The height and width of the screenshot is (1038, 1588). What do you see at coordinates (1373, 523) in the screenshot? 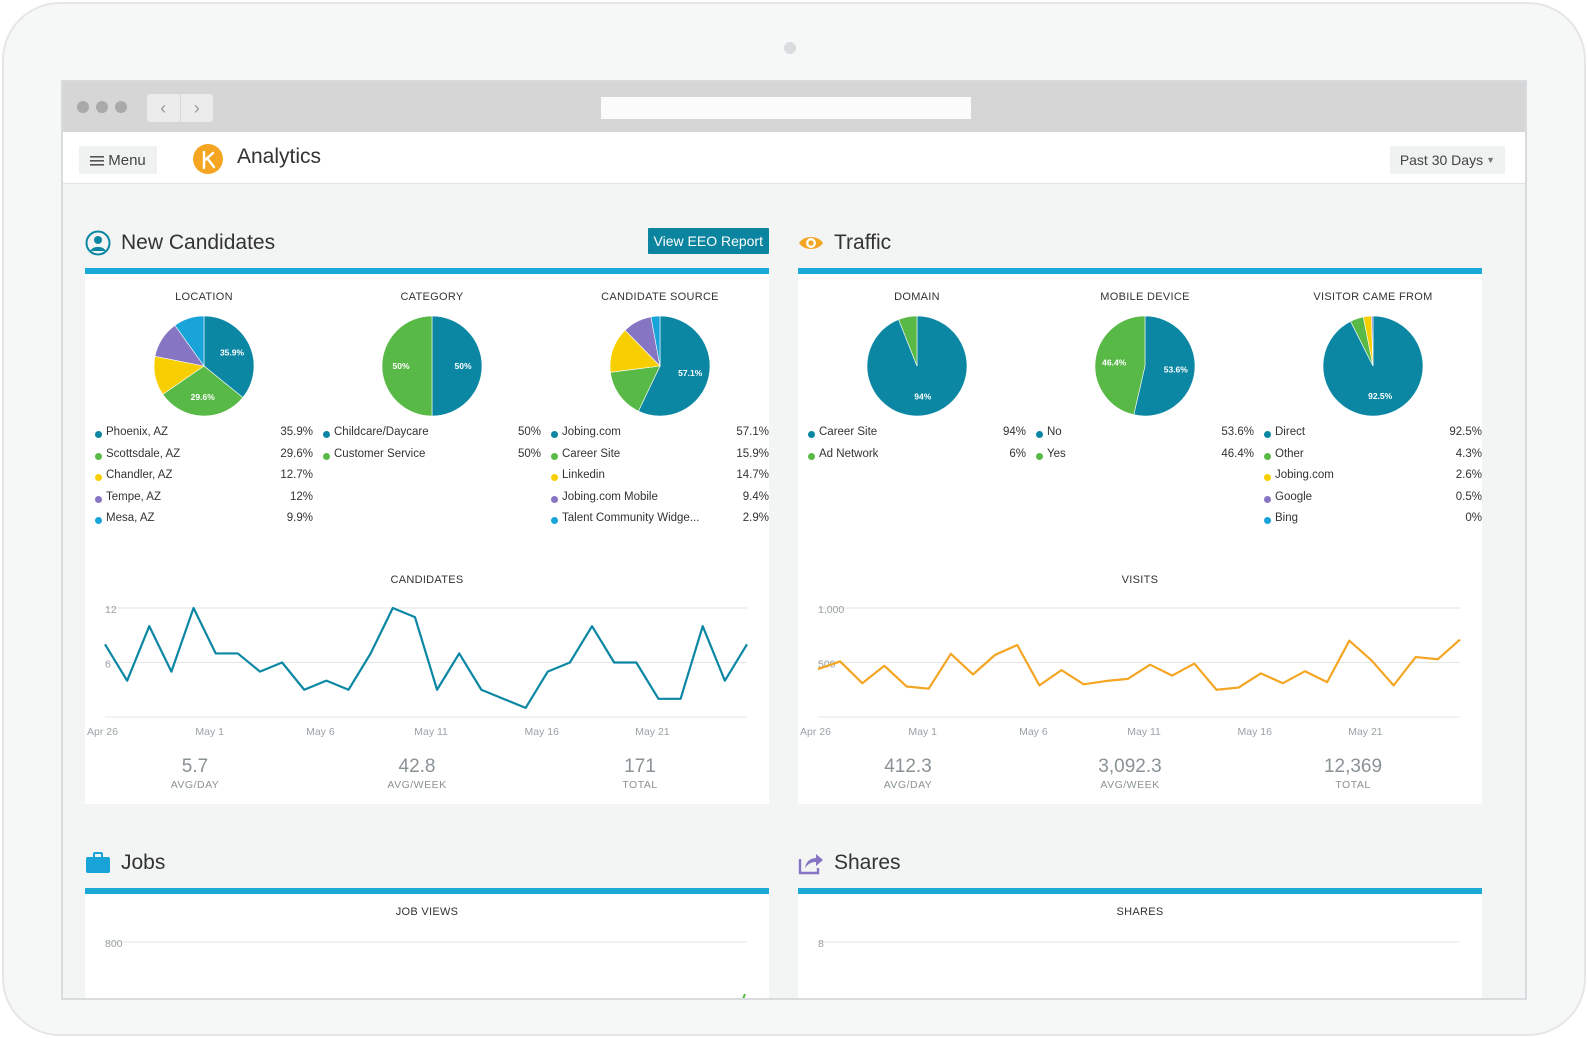
I see `legend-item: Bing 0%` at bounding box center [1373, 523].